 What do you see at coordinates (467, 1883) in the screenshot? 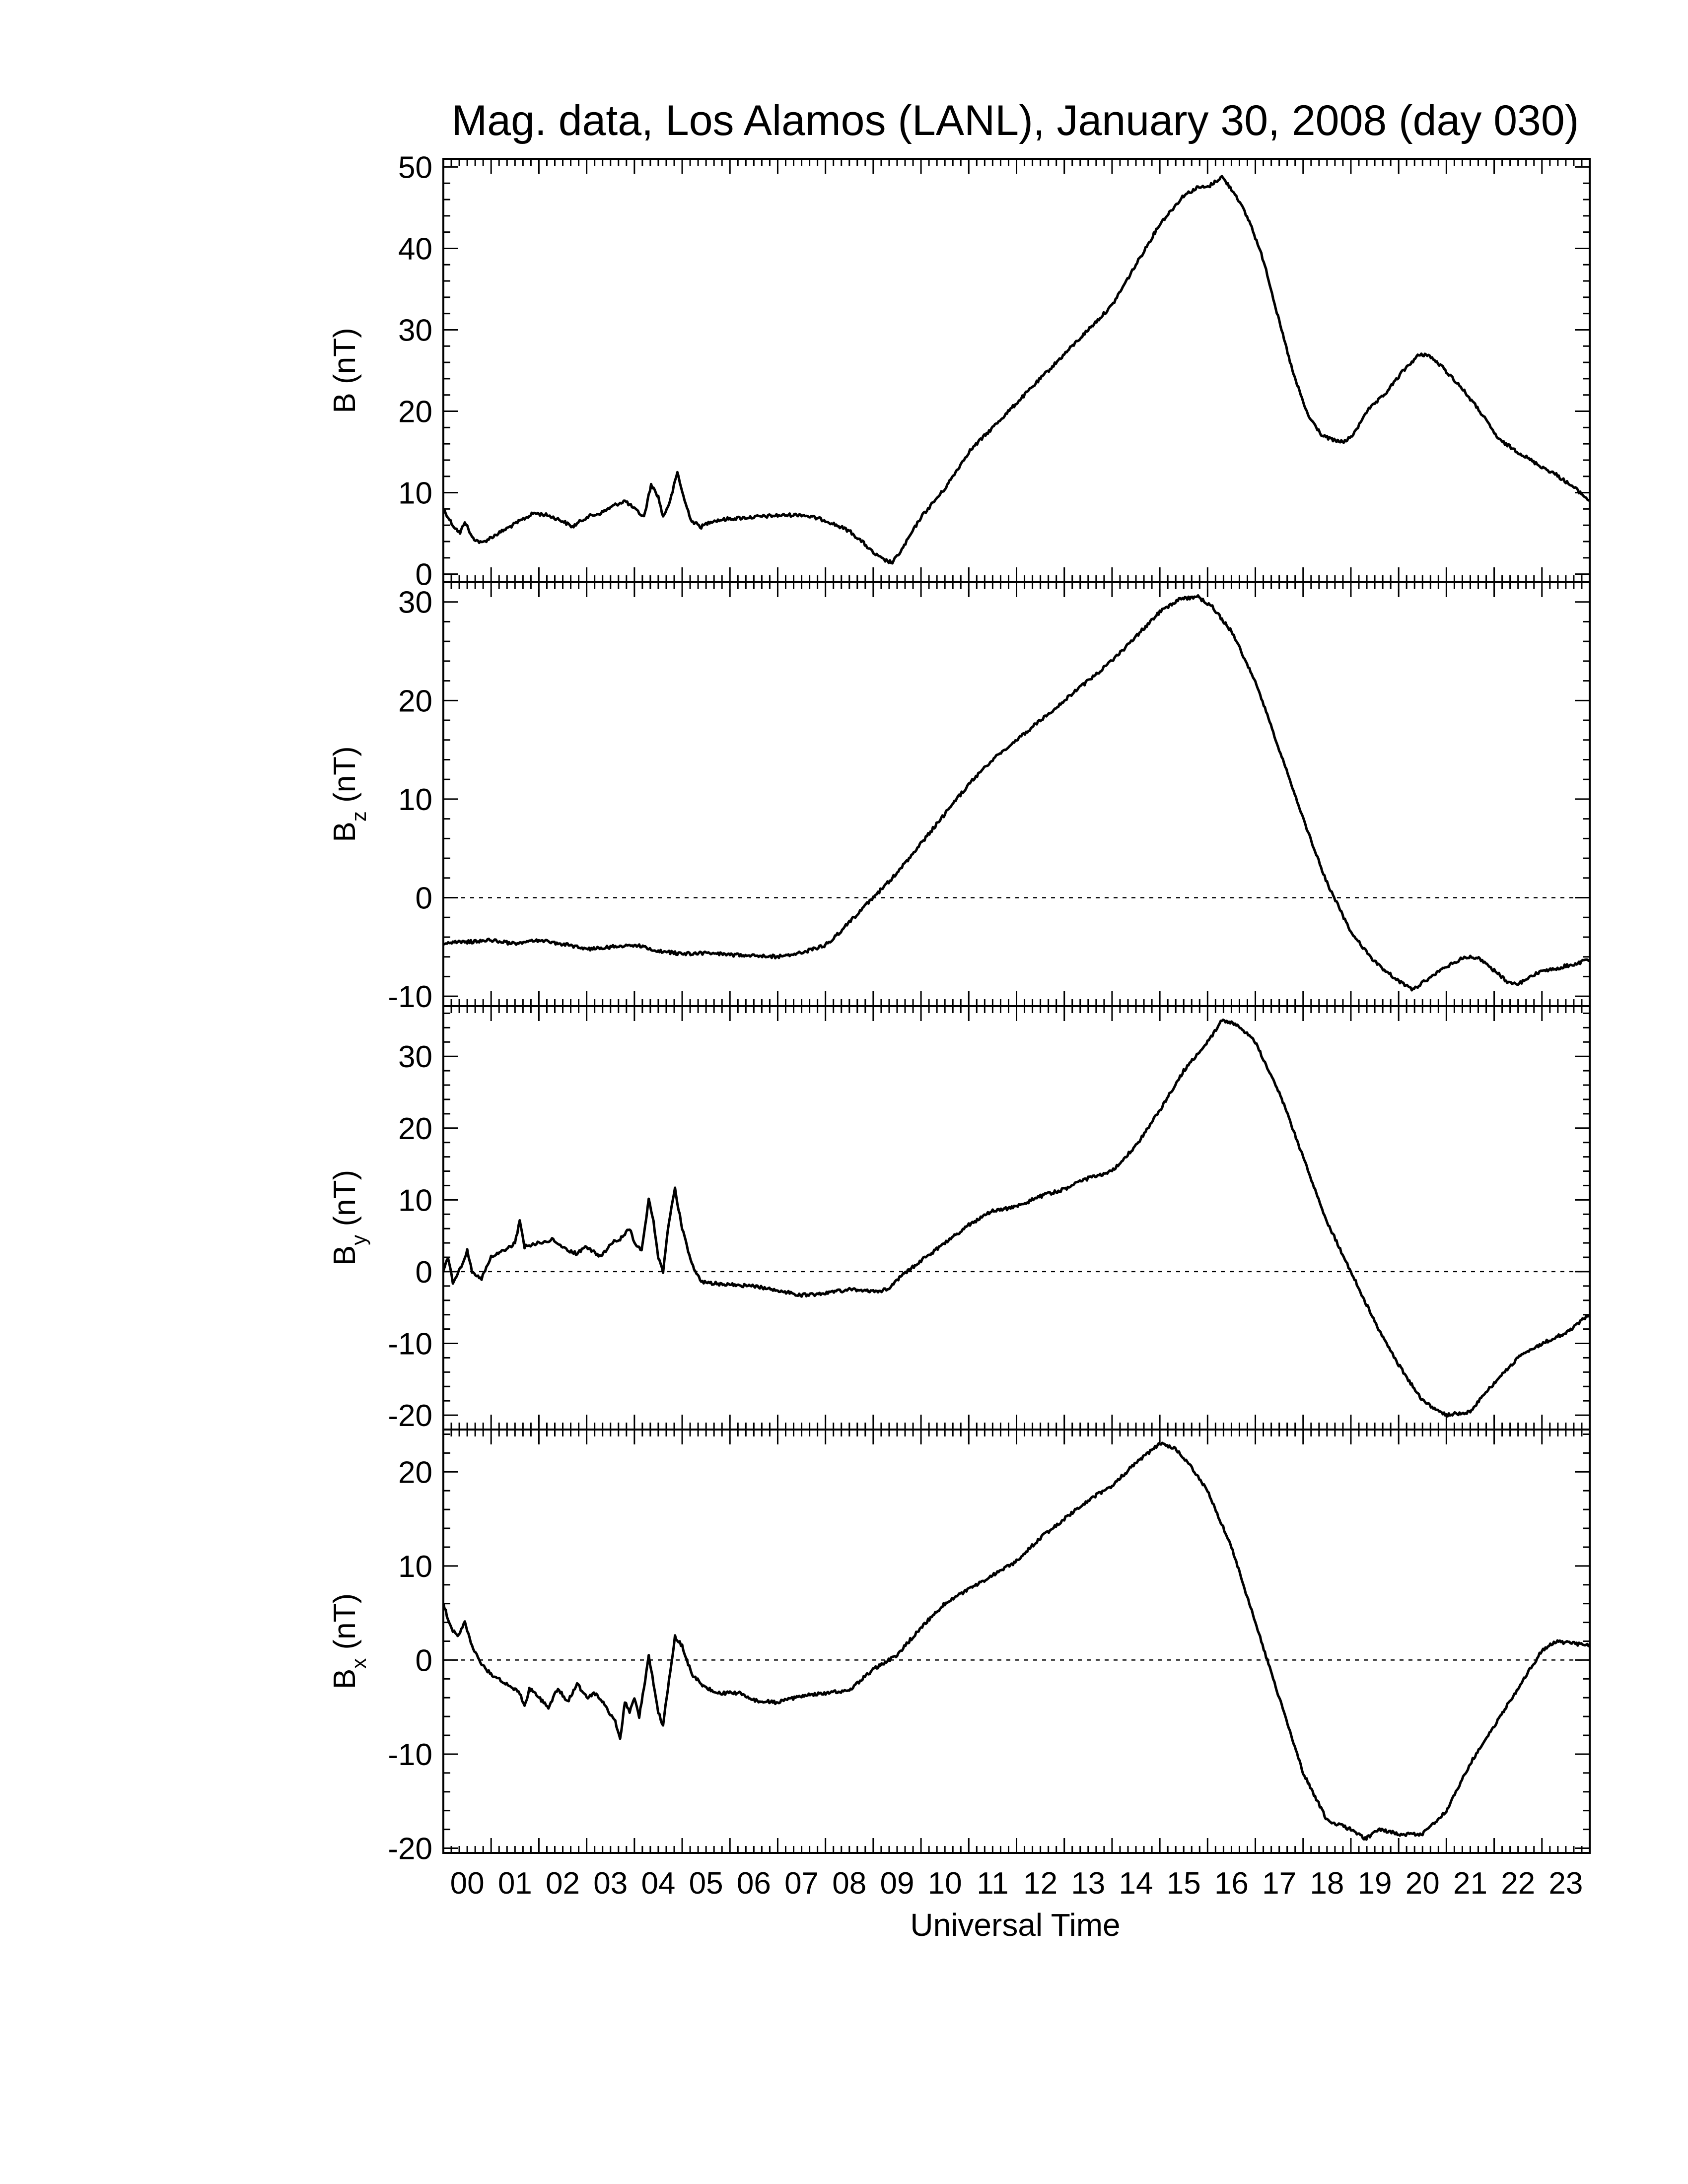
I see `x-tick-label: 00` at bounding box center [467, 1883].